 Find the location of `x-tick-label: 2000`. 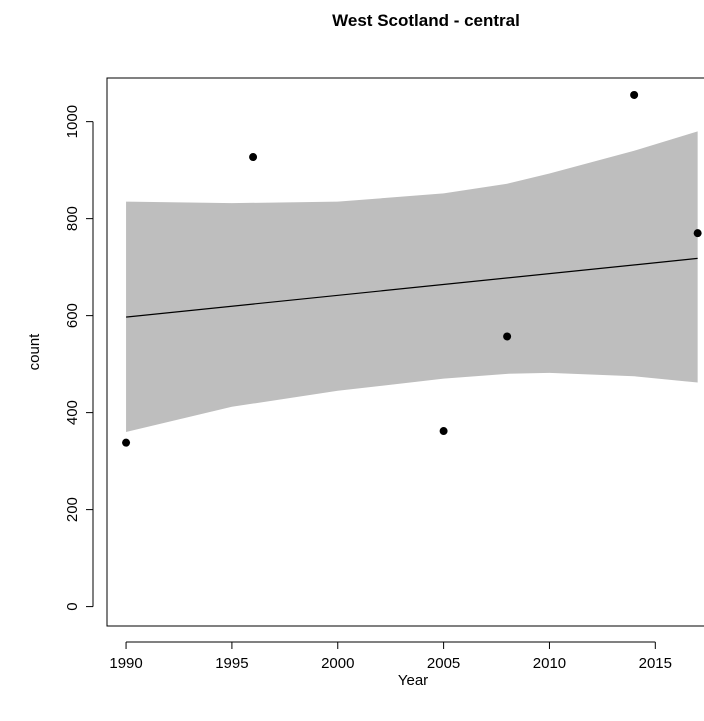

x-tick-label: 2000 is located at coordinates (337, 663).